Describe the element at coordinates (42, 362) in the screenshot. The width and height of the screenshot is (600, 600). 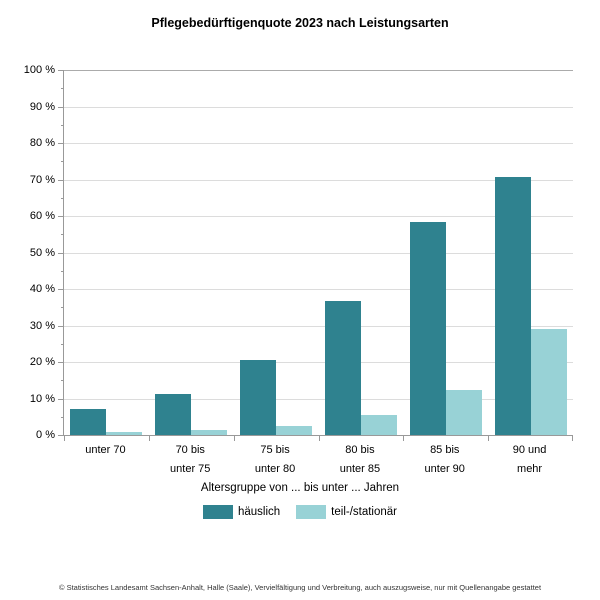
I see `y-tick-label-20: 20 %` at that location.